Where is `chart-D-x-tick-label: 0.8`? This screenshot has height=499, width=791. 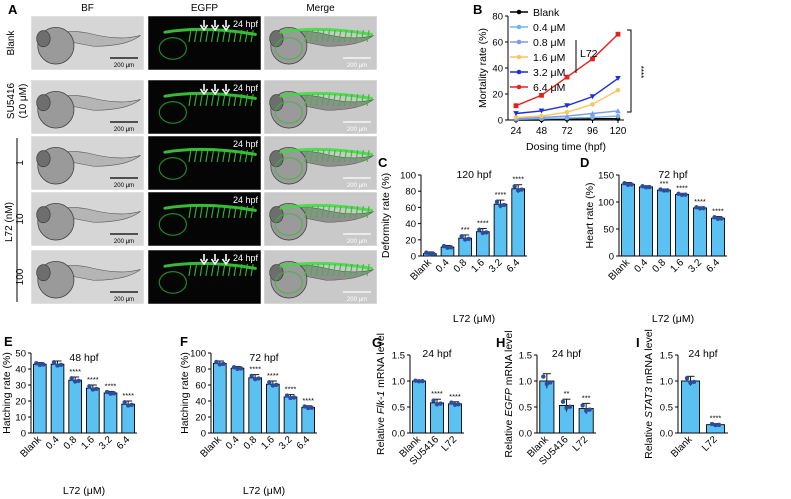 chart-D-x-tick-label: 0.8 is located at coordinates (660, 266).